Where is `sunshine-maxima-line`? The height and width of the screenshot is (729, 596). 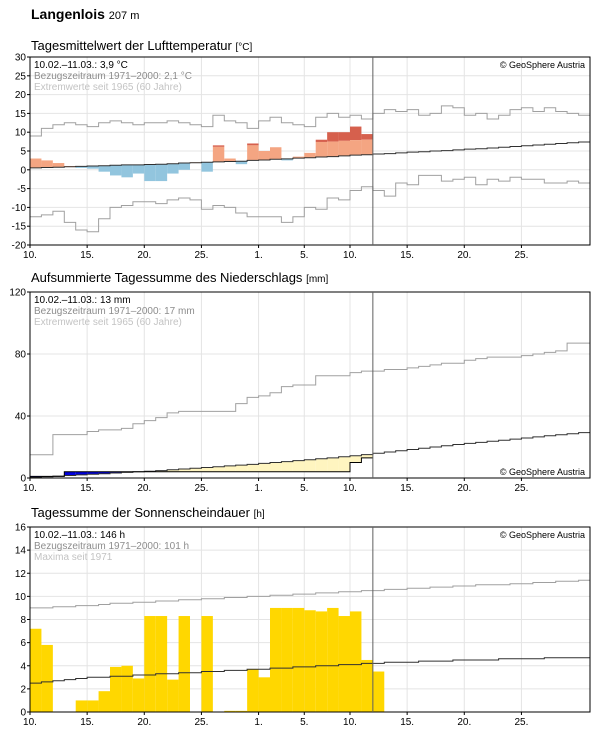 sunshine-maxima-line is located at coordinates (310, 594).